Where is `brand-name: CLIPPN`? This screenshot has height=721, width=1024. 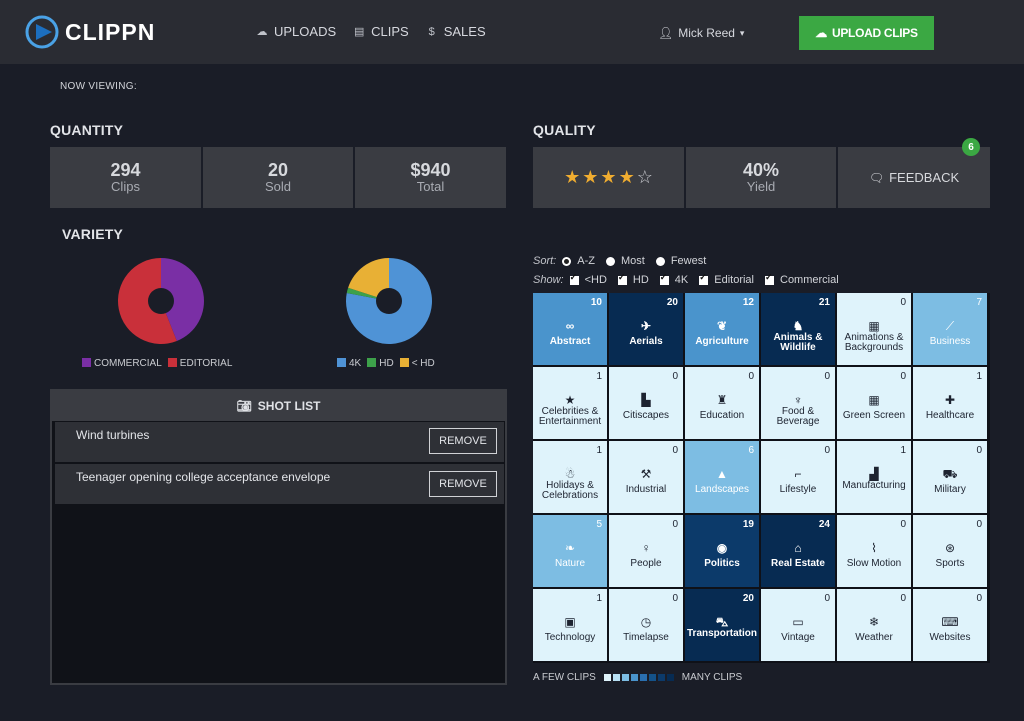
brand-name: CLIPPN is located at coordinates (110, 32).